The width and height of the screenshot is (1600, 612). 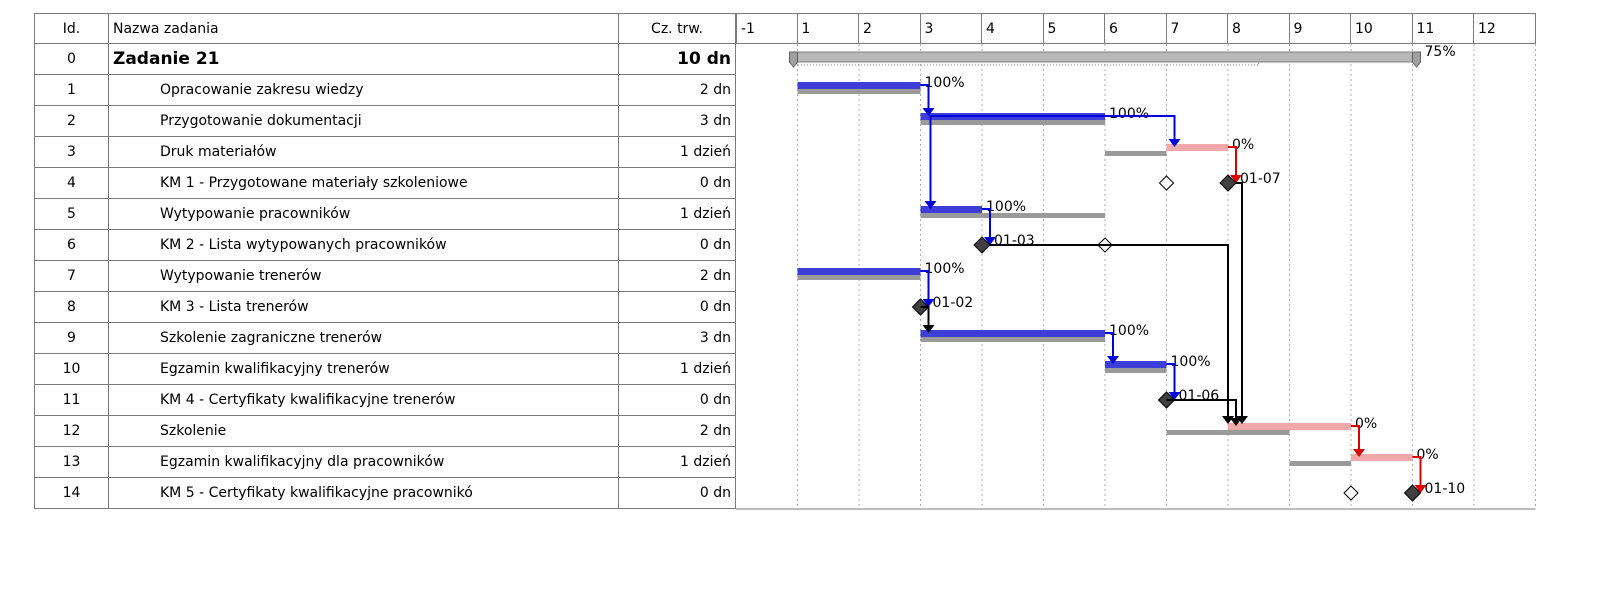 What do you see at coordinates (890, 28) in the screenshot?
I see `timescale-day: 2` at bounding box center [890, 28].